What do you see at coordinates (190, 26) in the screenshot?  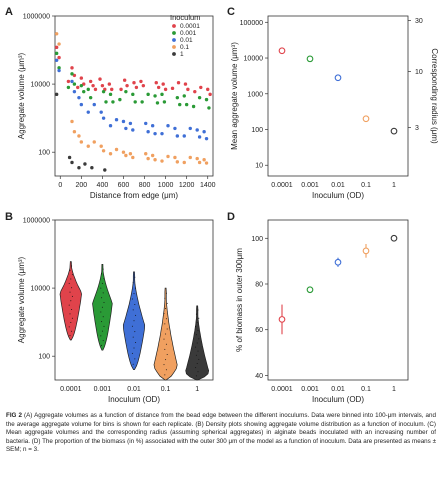 I see `a-legend-entry: 0.0001` at bounding box center [190, 26].